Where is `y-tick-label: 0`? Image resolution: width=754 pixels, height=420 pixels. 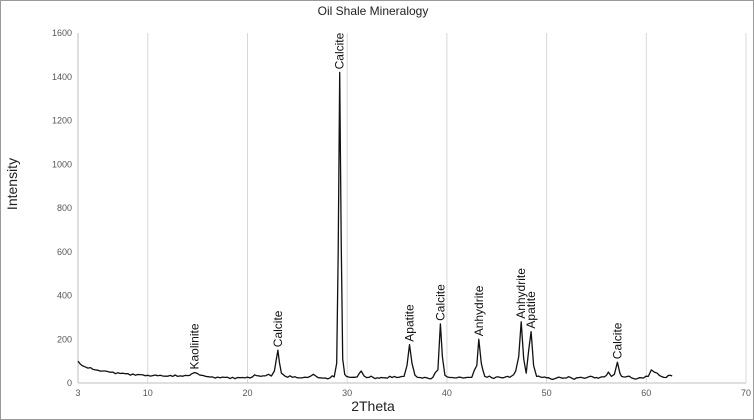
y-tick-label: 0 is located at coordinates (69, 383).